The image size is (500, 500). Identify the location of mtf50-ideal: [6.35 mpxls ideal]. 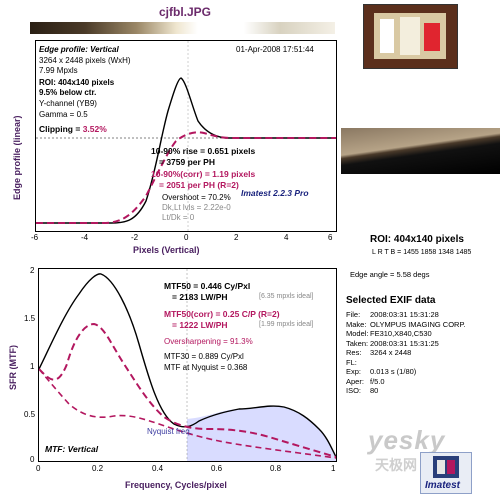
(286, 296).